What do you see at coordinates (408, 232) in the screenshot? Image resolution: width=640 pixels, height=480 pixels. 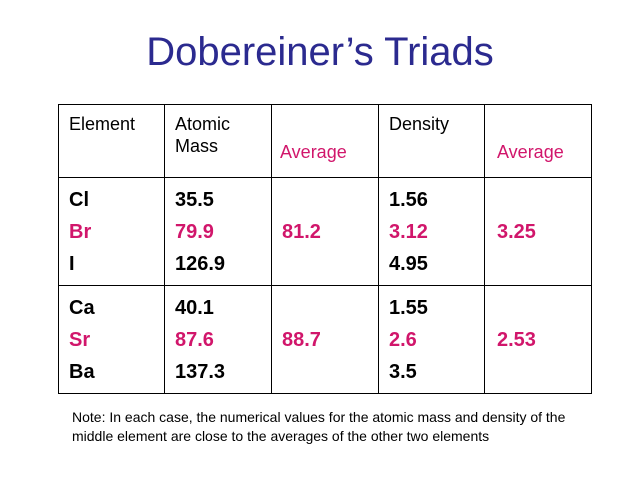 I see `density-value: 3.12` at bounding box center [408, 232].